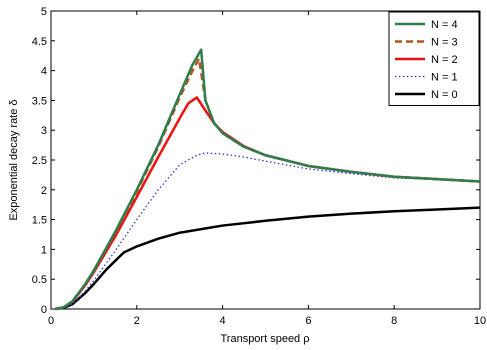 The height and width of the screenshot is (350, 487). What do you see at coordinates (14, 159) in the screenshot?
I see `y-axis-label: Exponential decay rate δ` at bounding box center [14, 159].